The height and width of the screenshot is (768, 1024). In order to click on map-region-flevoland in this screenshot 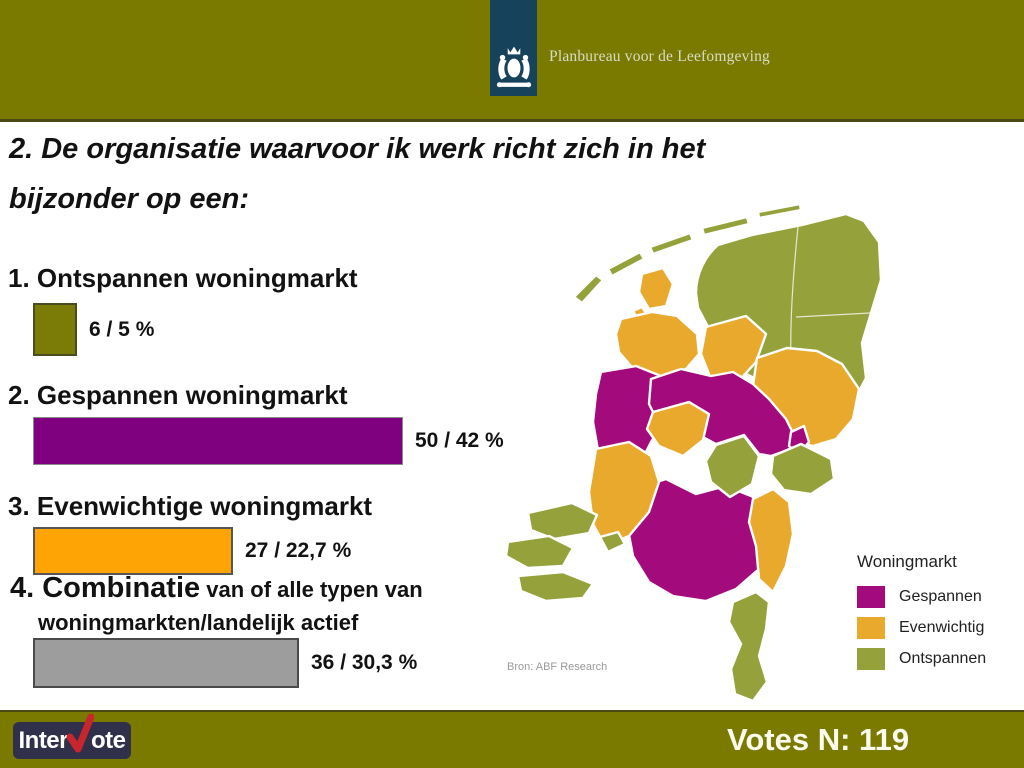, I will do `click(733, 350)`.